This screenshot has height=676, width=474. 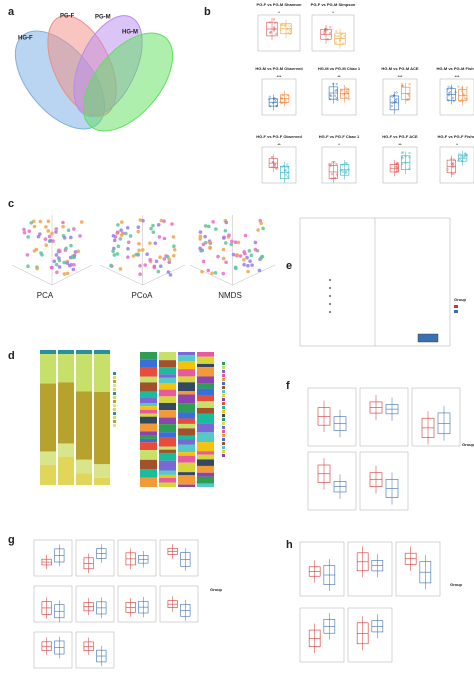 I want to click on panel-letter: f, so click(x=288, y=386).